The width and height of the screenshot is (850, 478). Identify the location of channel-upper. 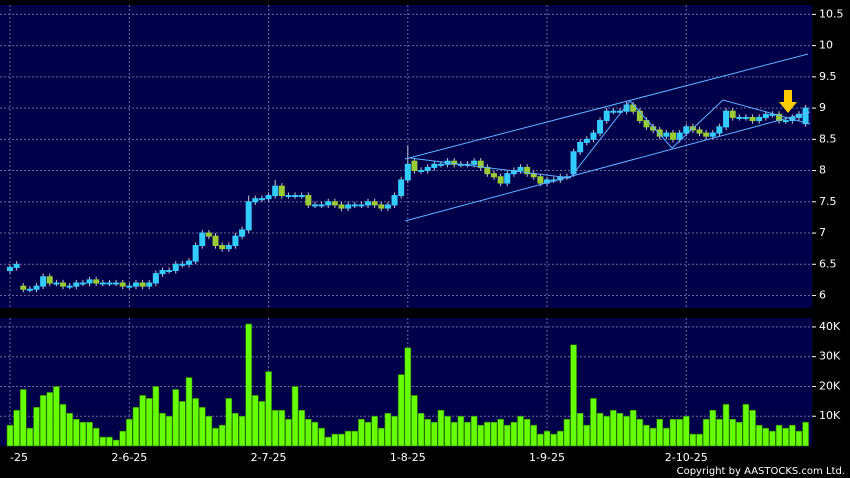
(606, 106).